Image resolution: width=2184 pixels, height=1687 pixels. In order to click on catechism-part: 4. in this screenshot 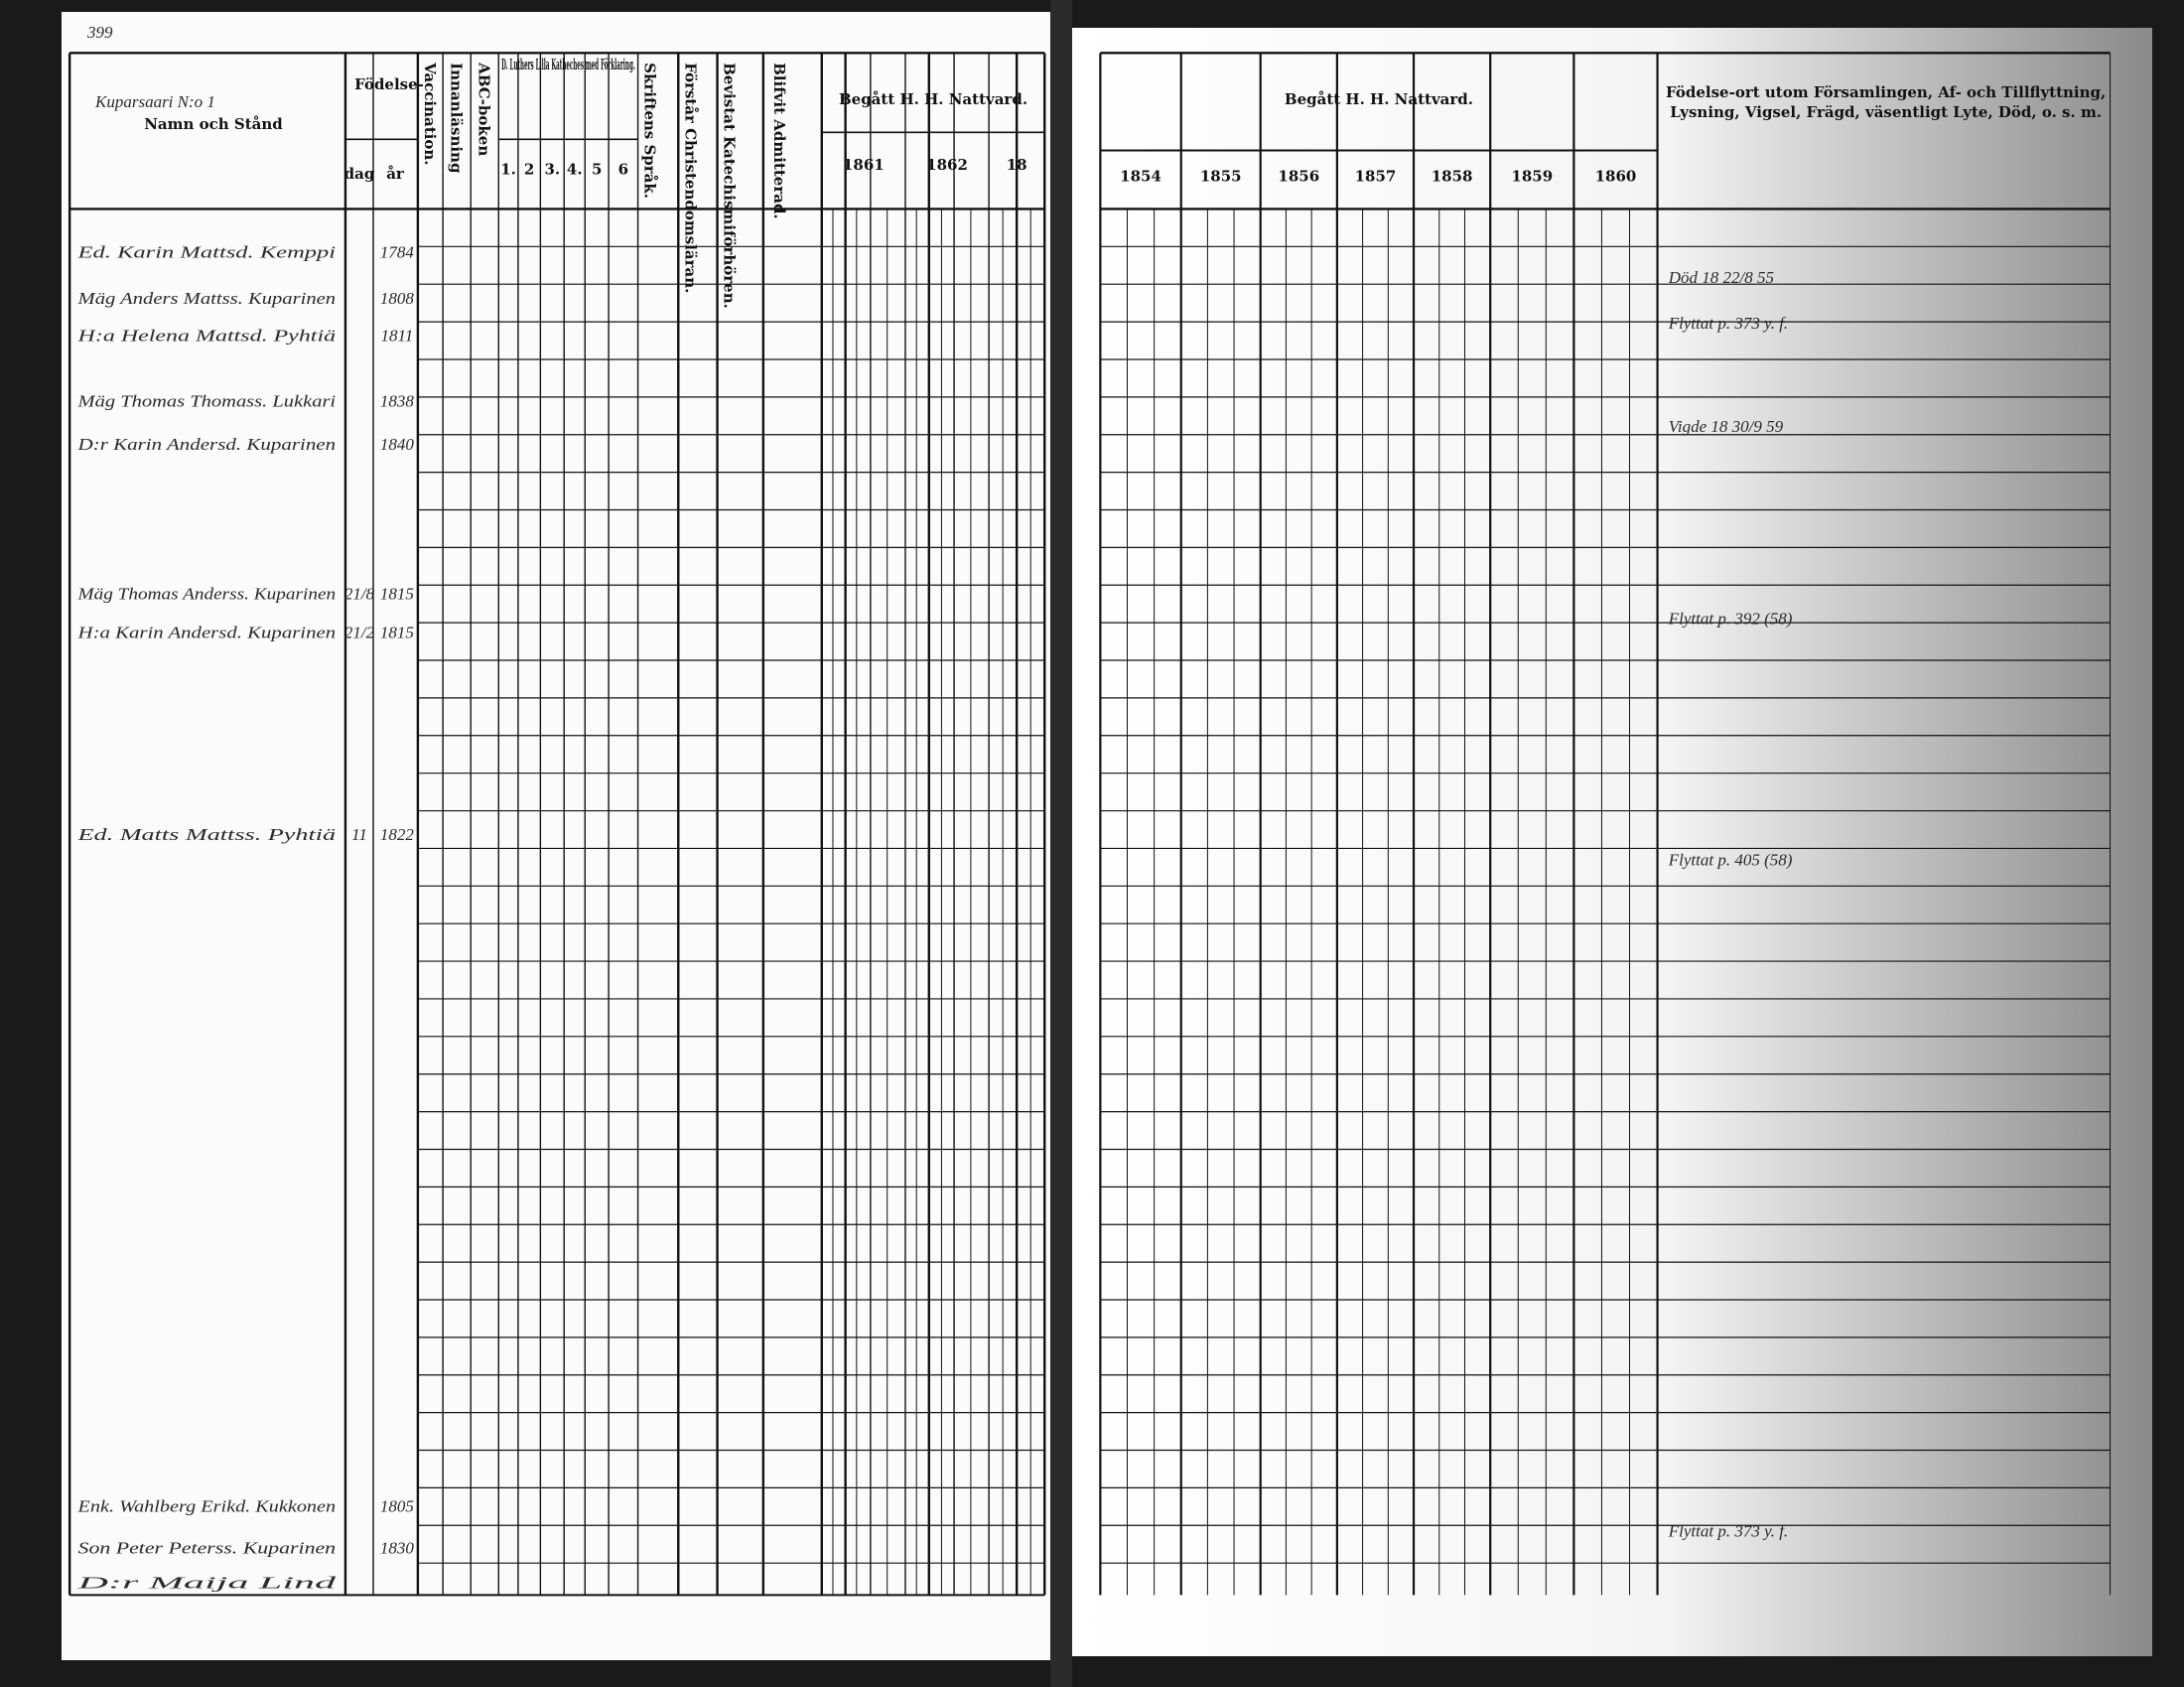, I will do `click(575, 169)`.